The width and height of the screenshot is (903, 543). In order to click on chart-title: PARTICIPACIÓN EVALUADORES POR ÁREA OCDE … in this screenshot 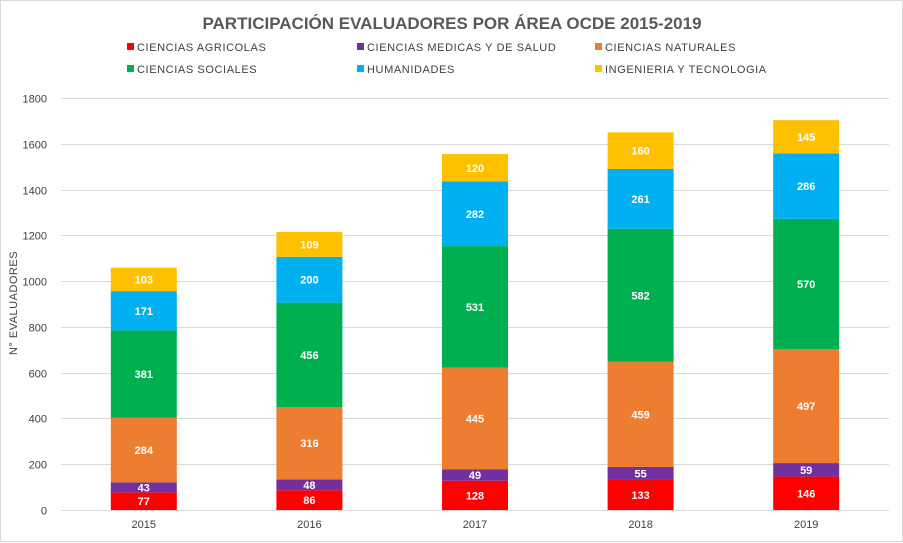, I will do `click(451, 23)`.